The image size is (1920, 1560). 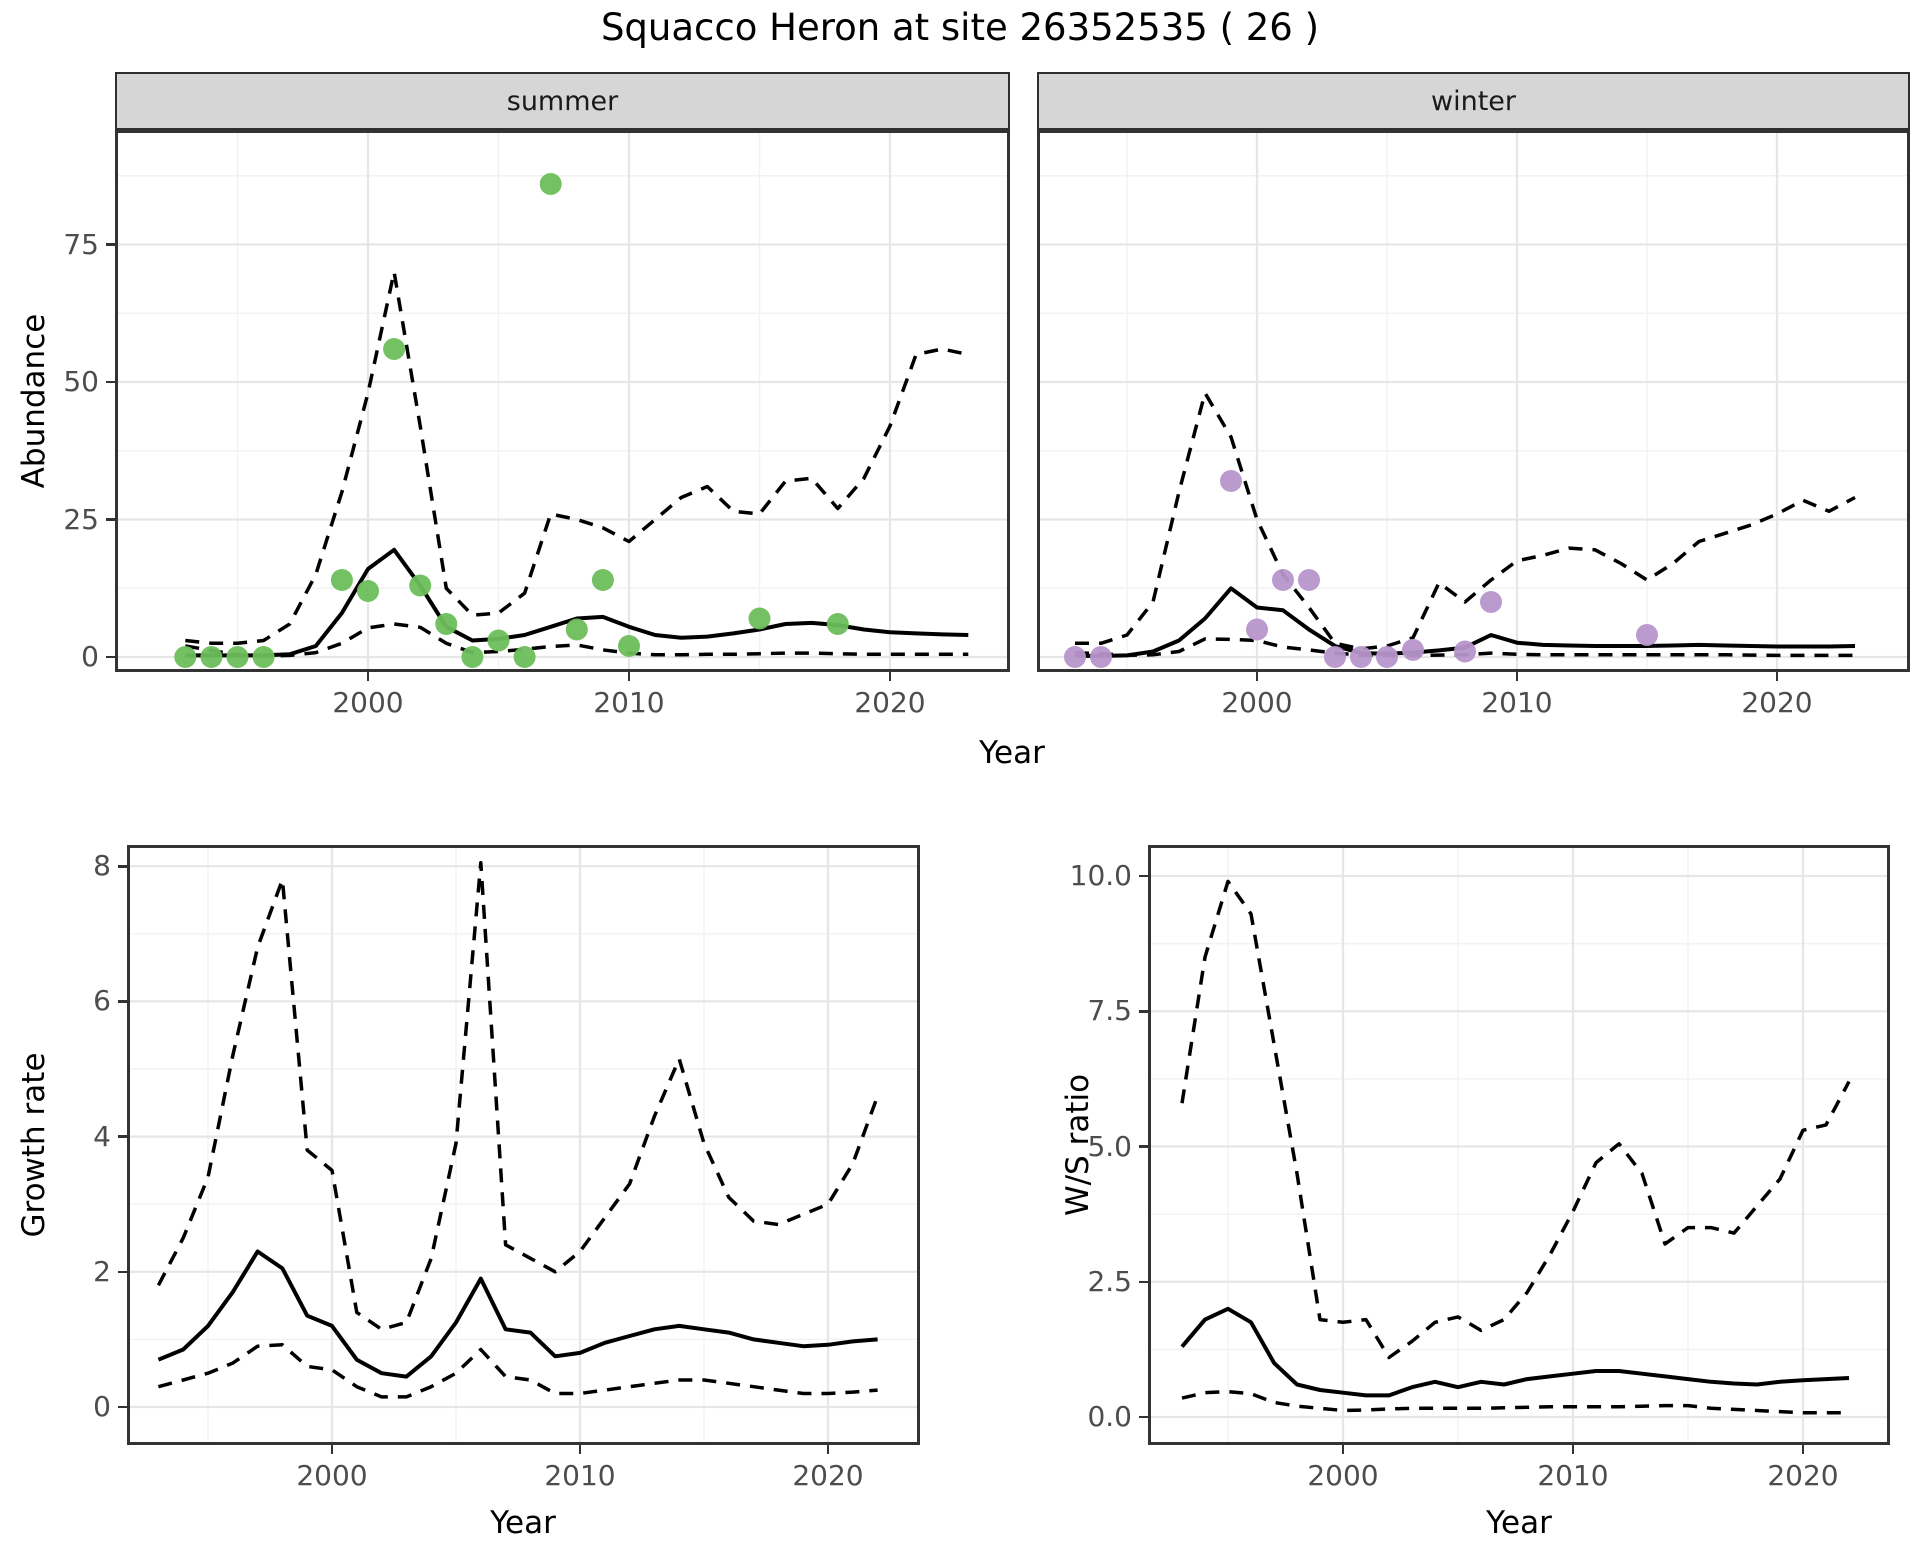 I want to click on facet-strip-summer: summer, so click(x=562, y=101).